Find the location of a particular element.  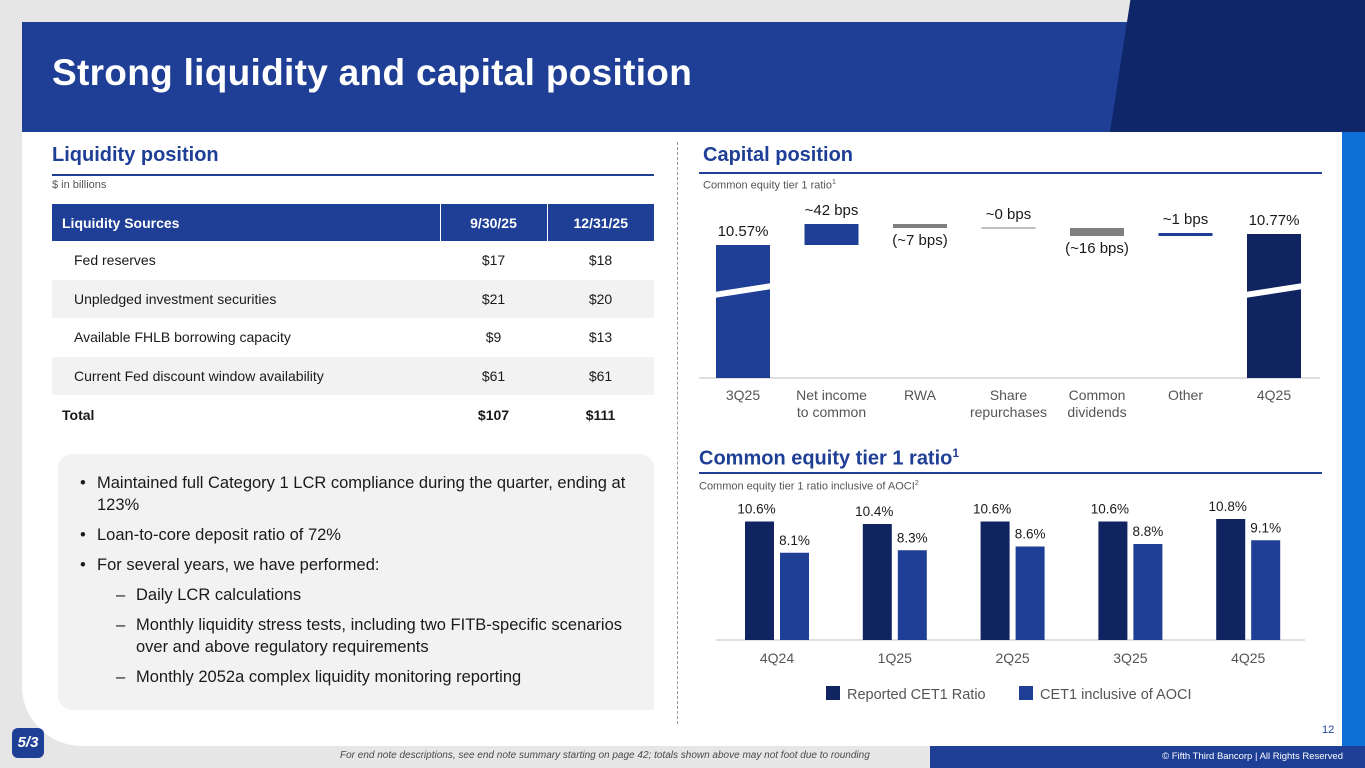

table-cell: $107 is located at coordinates (493, 414).